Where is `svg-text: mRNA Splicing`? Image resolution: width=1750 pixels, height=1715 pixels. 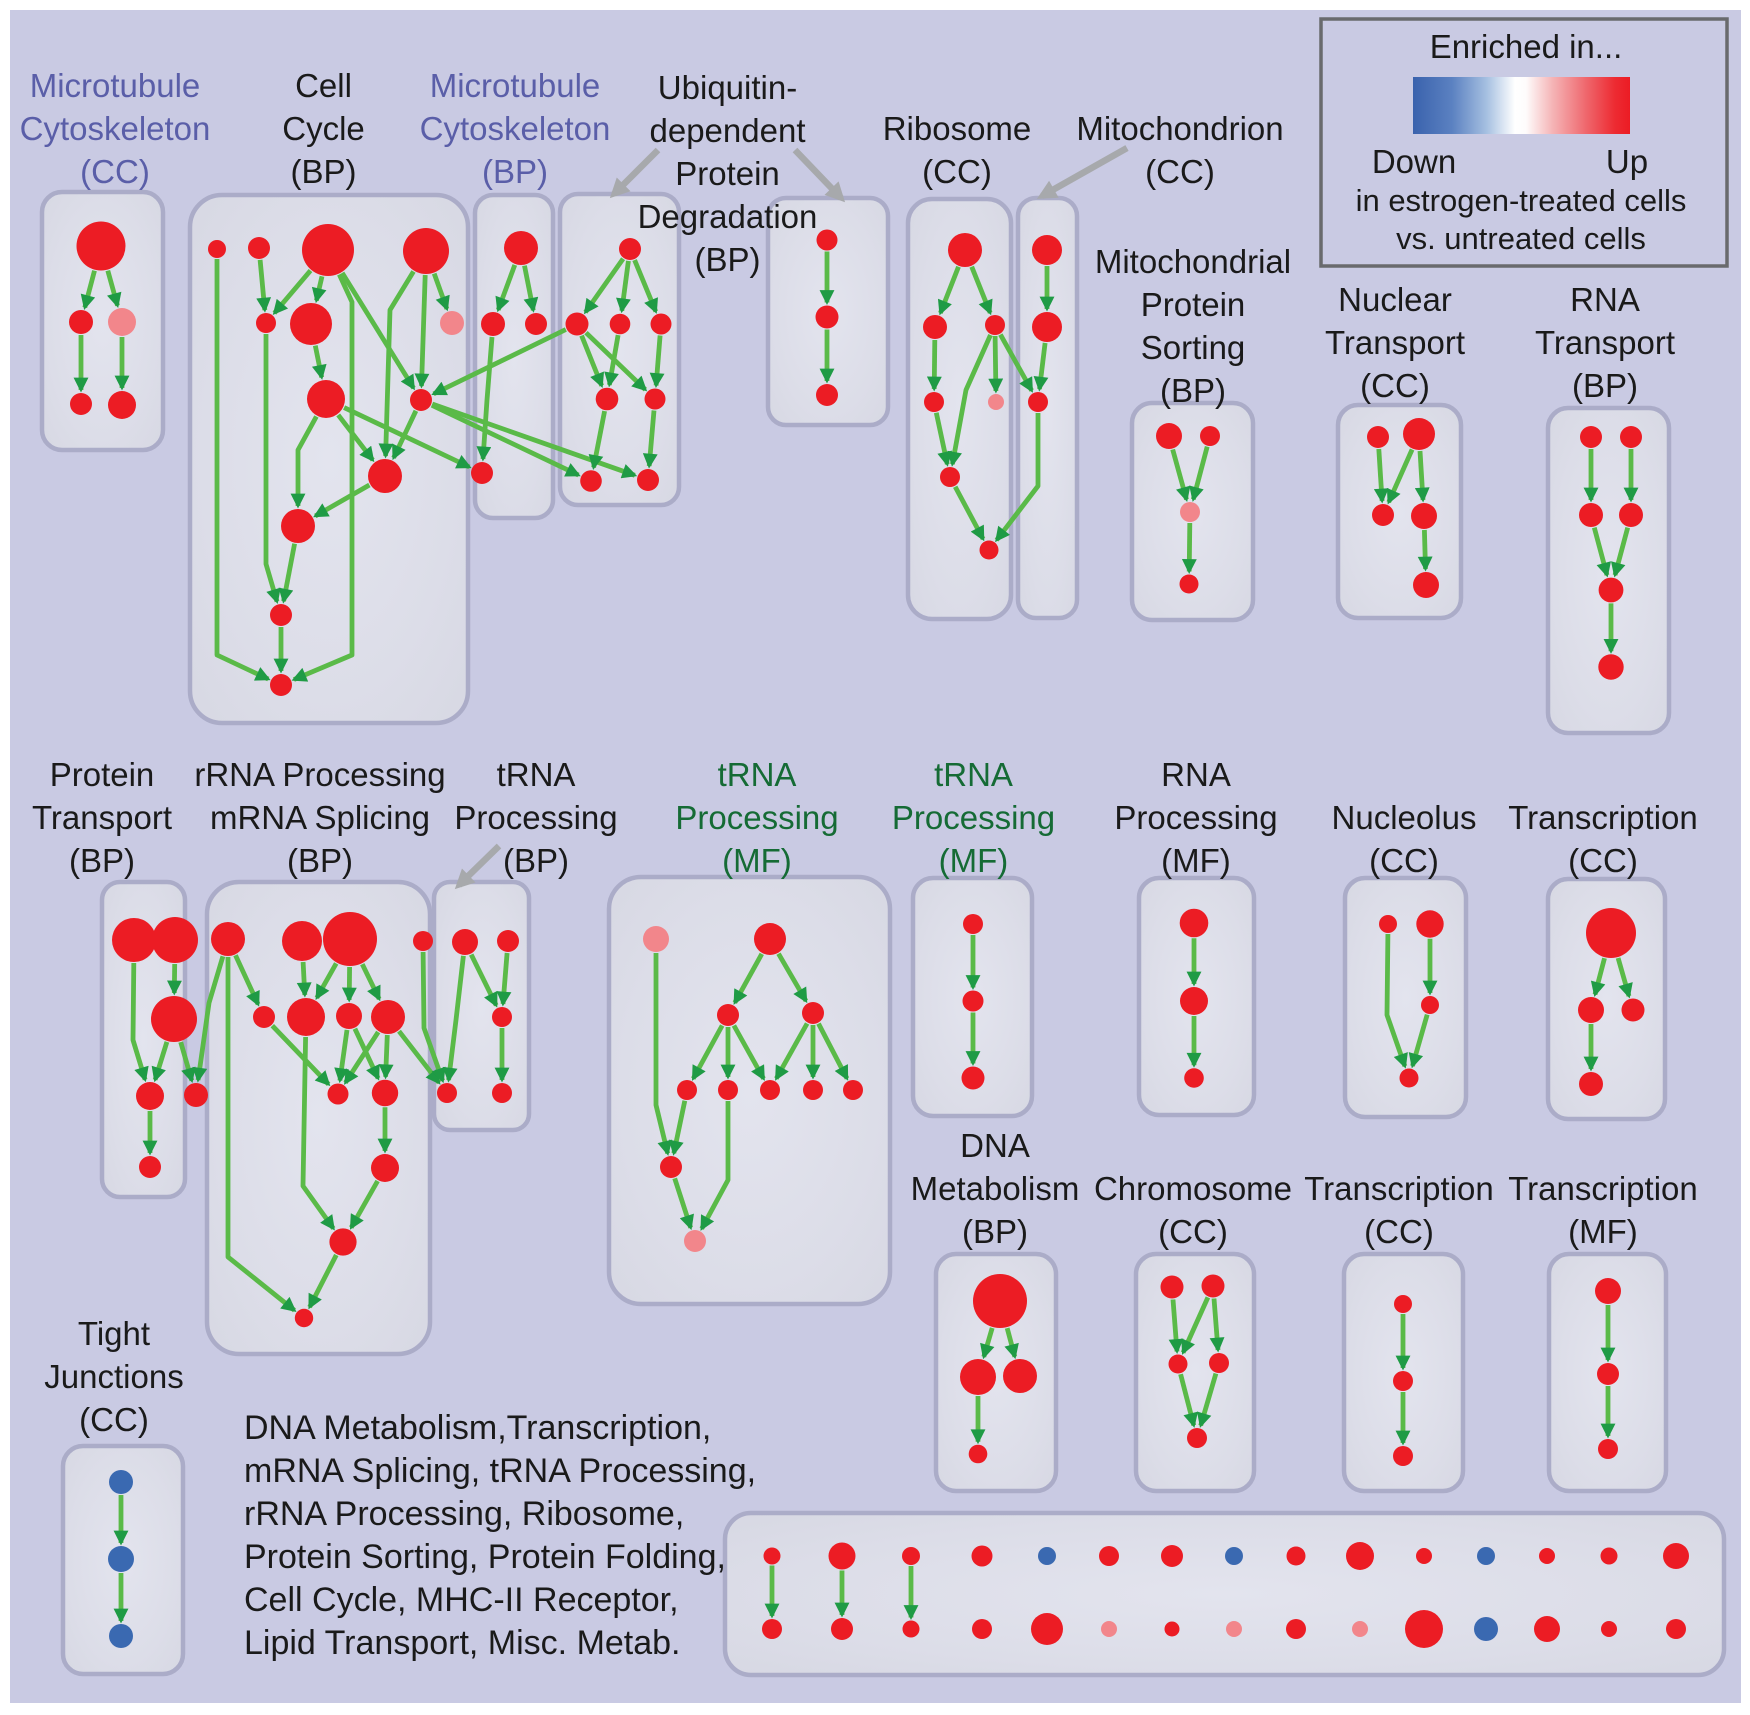 svg-text: mRNA Splicing is located at coordinates (320, 817).